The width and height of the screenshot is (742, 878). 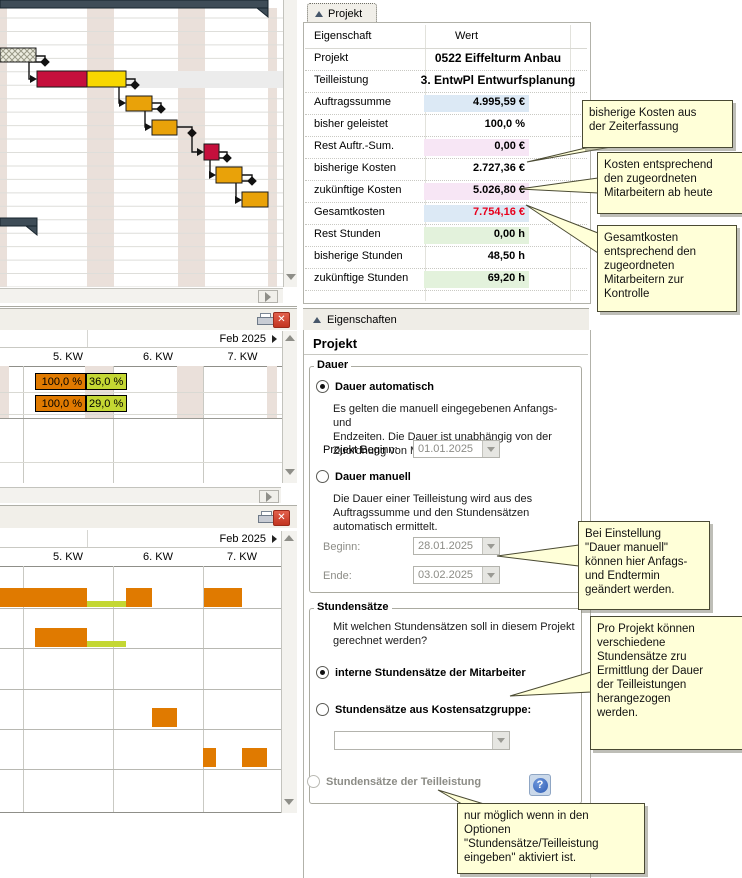 I want to click on property-label: Rest Auftr.-Sum., so click(x=354, y=146).